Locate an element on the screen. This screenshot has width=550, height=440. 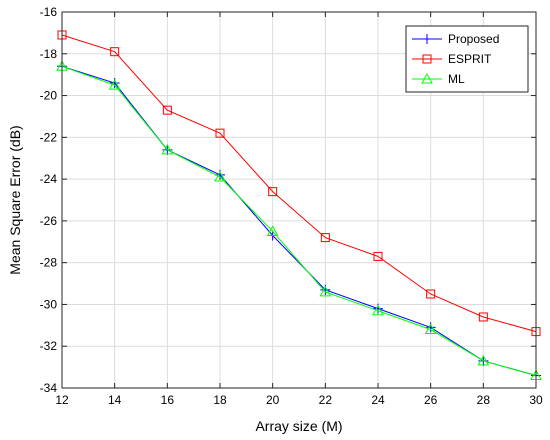
y-tick-label: -24 is located at coordinates (49, 179).